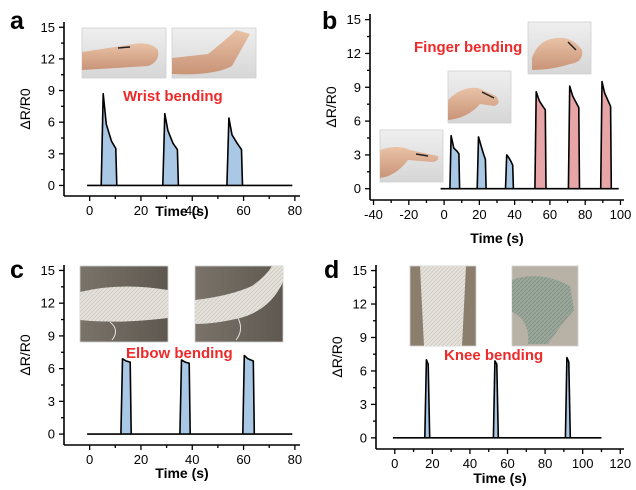 The height and width of the screenshot is (490, 636). I want to click on knee-straight-photo, so click(443, 306).